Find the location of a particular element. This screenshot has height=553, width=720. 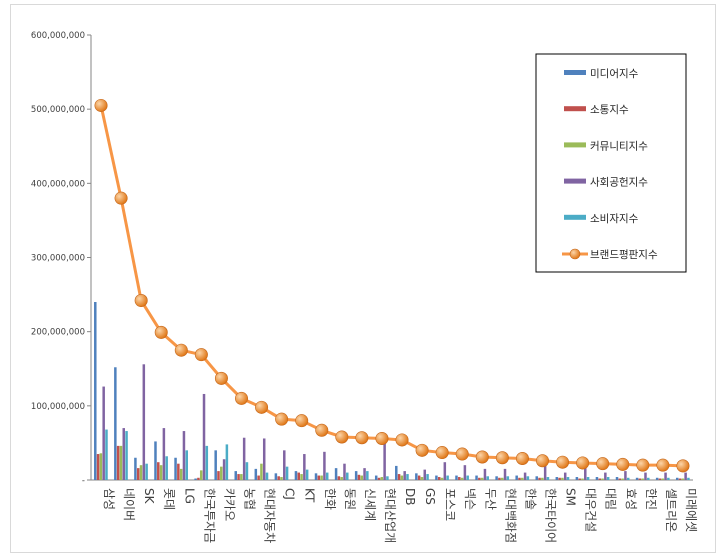

x-tick-label: 한국투자금 is located at coordinates (209, 515).